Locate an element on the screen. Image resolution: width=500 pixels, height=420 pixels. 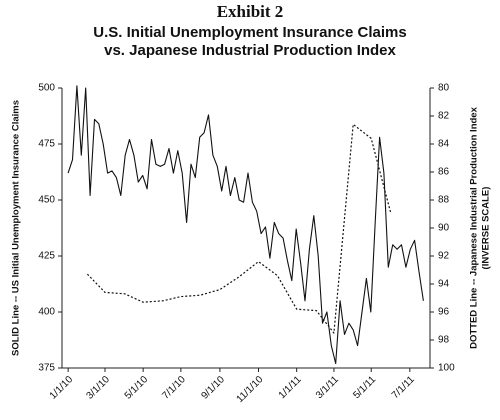
y2-tick-label: 84 is located at coordinates (444, 144).